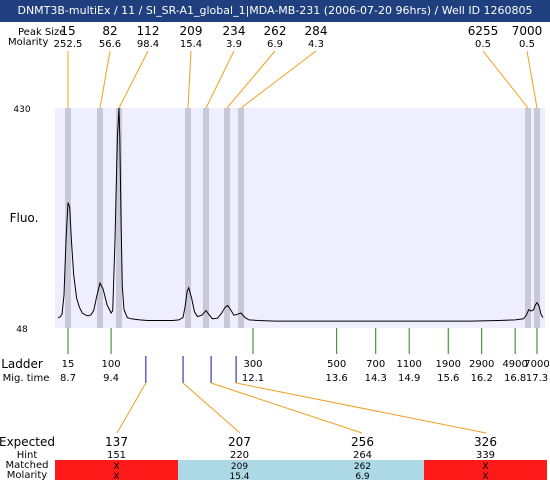  Describe the element at coordinates (191, 31) in the screenshot. I see `peak-size-value: 209` at that location.